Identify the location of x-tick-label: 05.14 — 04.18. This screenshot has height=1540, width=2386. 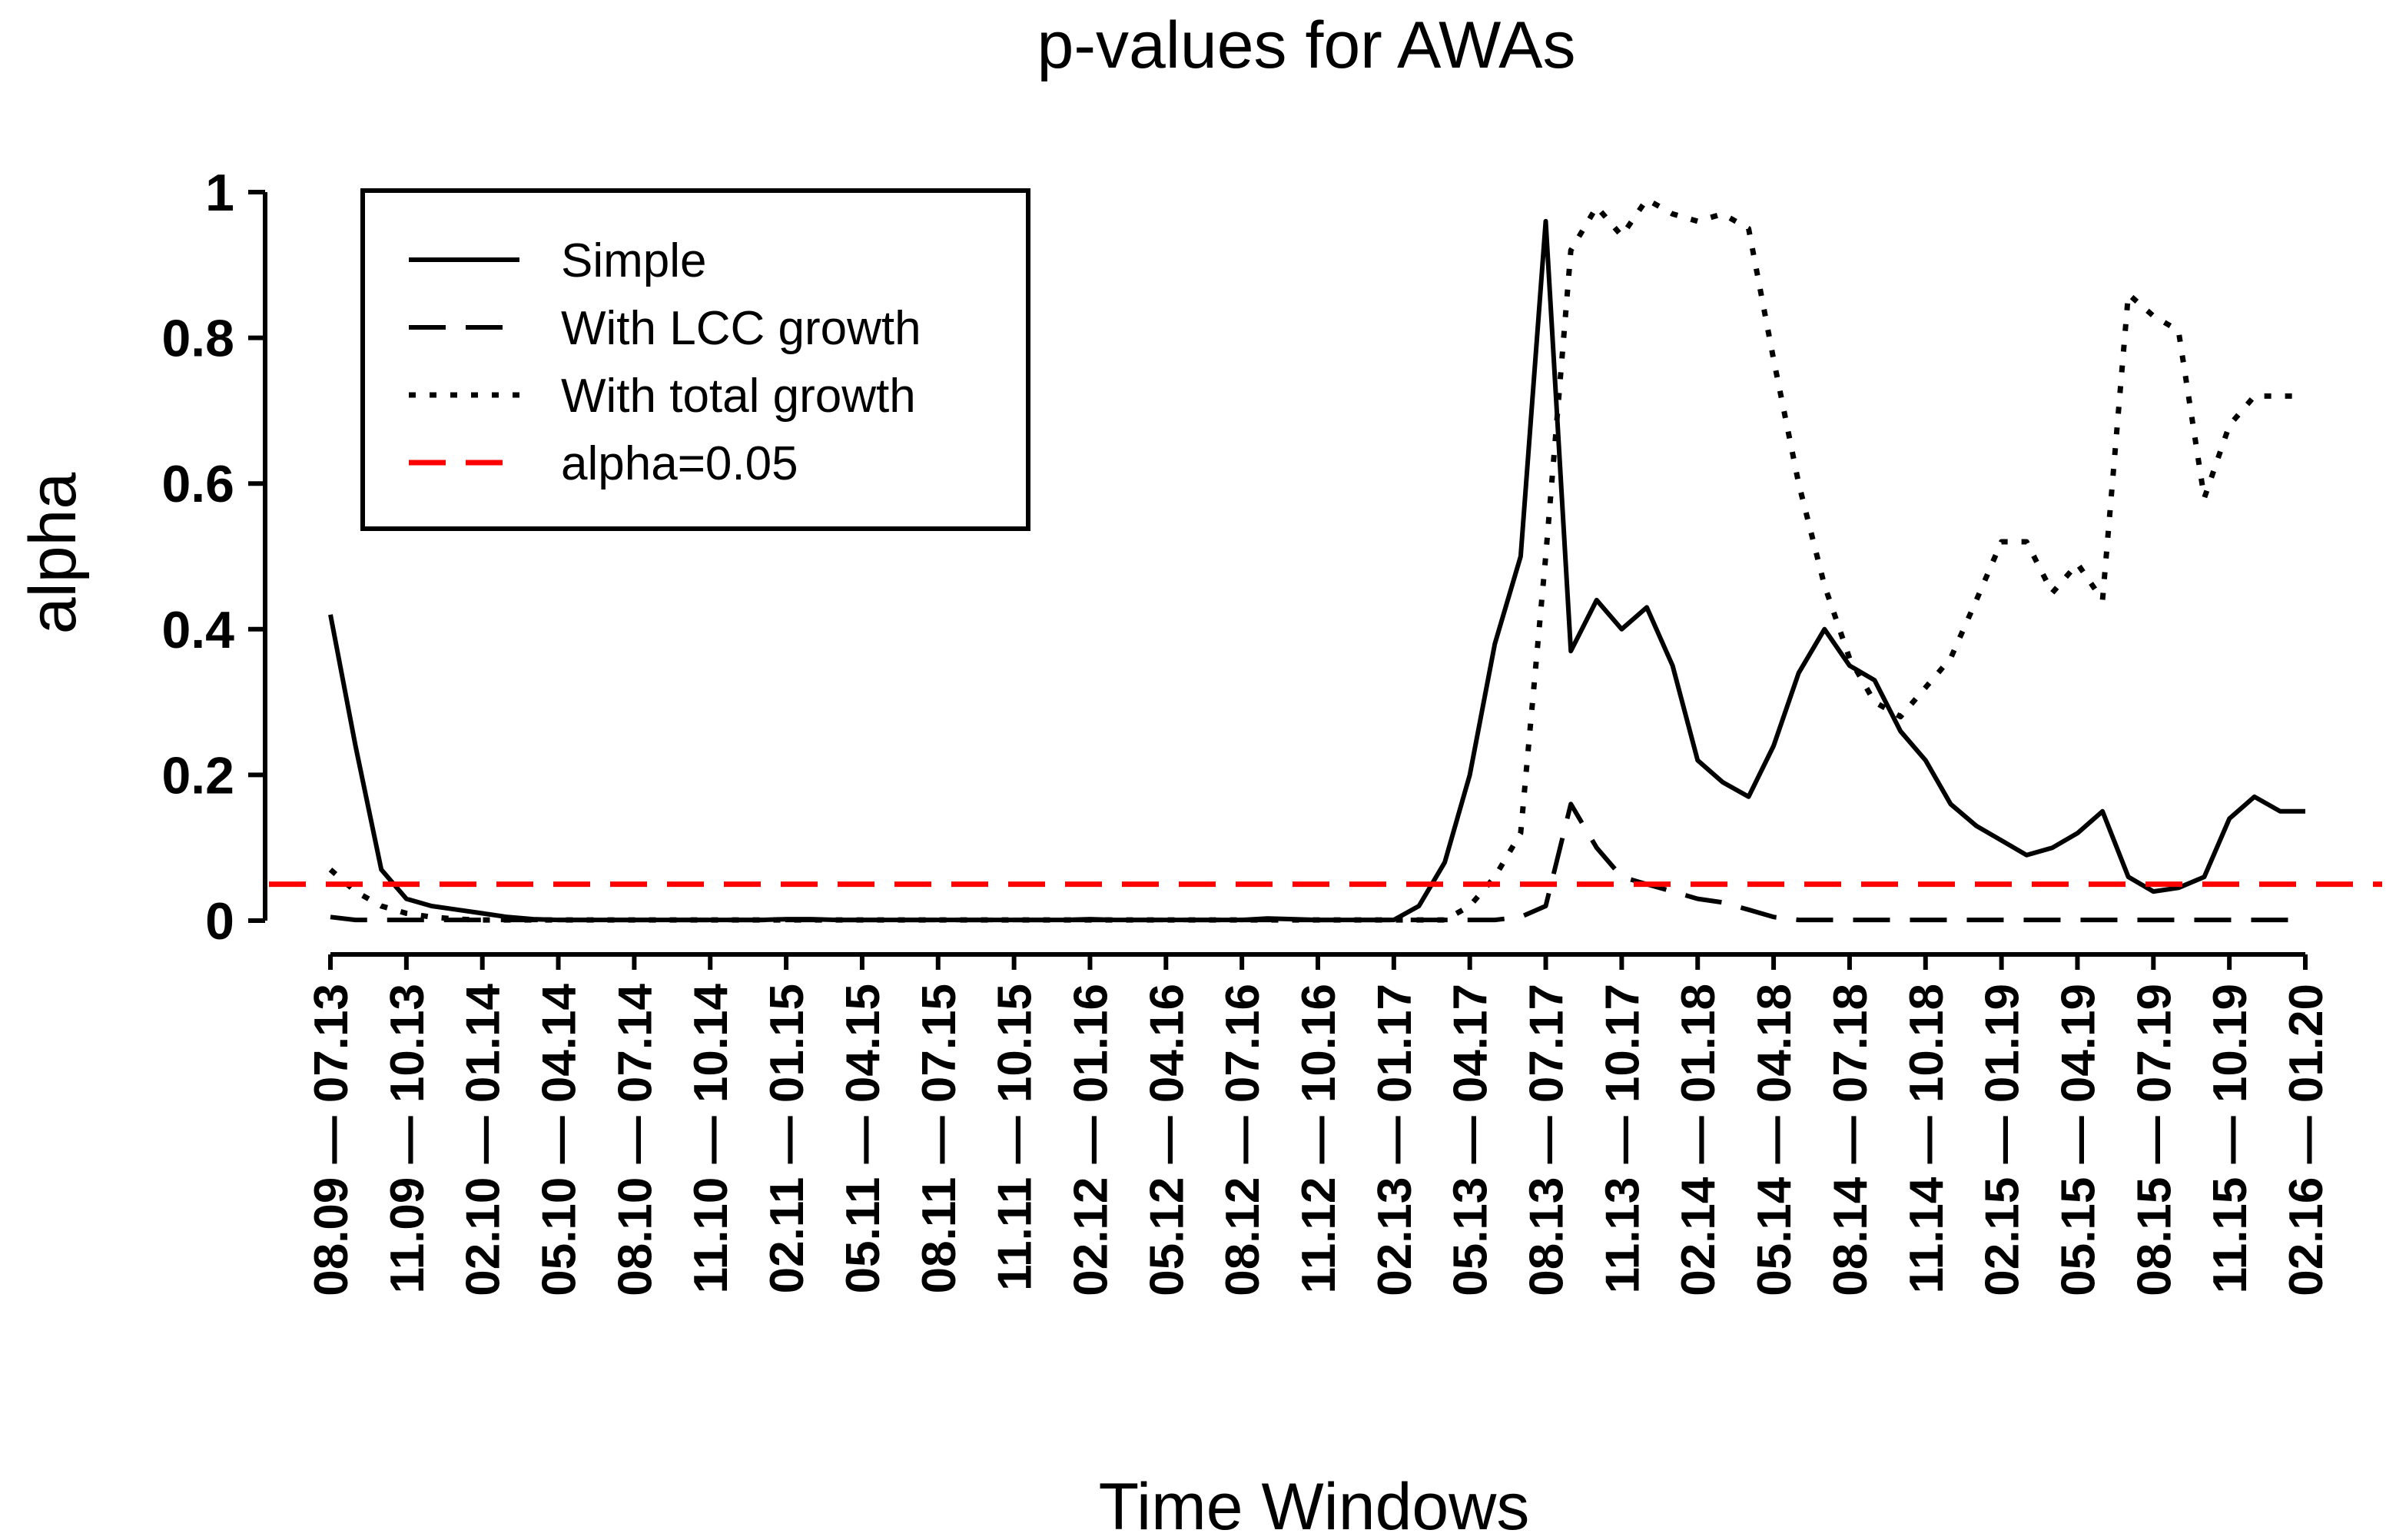
(1774, 1140).